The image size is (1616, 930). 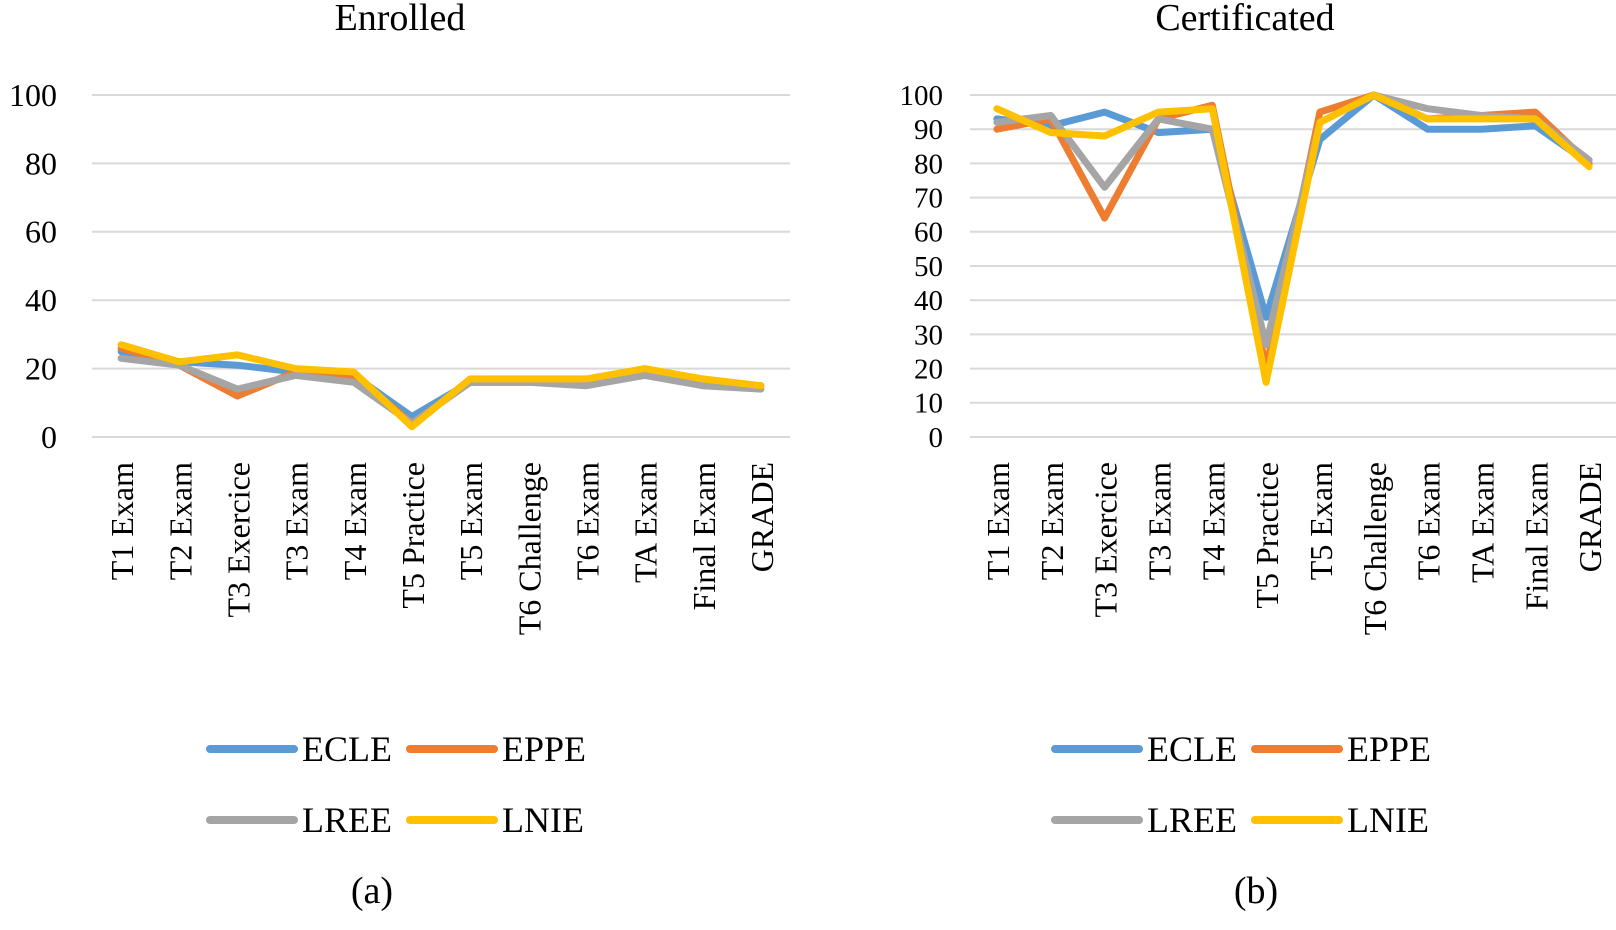 I want to click on panel-label: (b), so click(x=1256, y=891).